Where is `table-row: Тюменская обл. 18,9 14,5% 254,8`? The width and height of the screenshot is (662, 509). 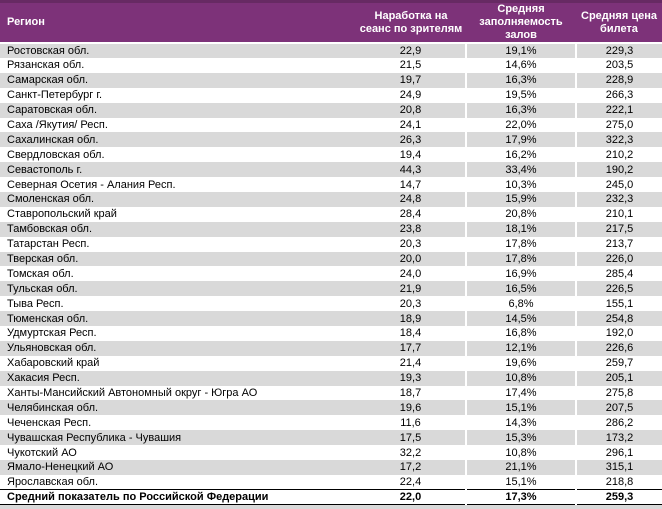 table-row: Тюменская обл. 18,9 14,5% 254,8 is located at coordinates (331, 319).